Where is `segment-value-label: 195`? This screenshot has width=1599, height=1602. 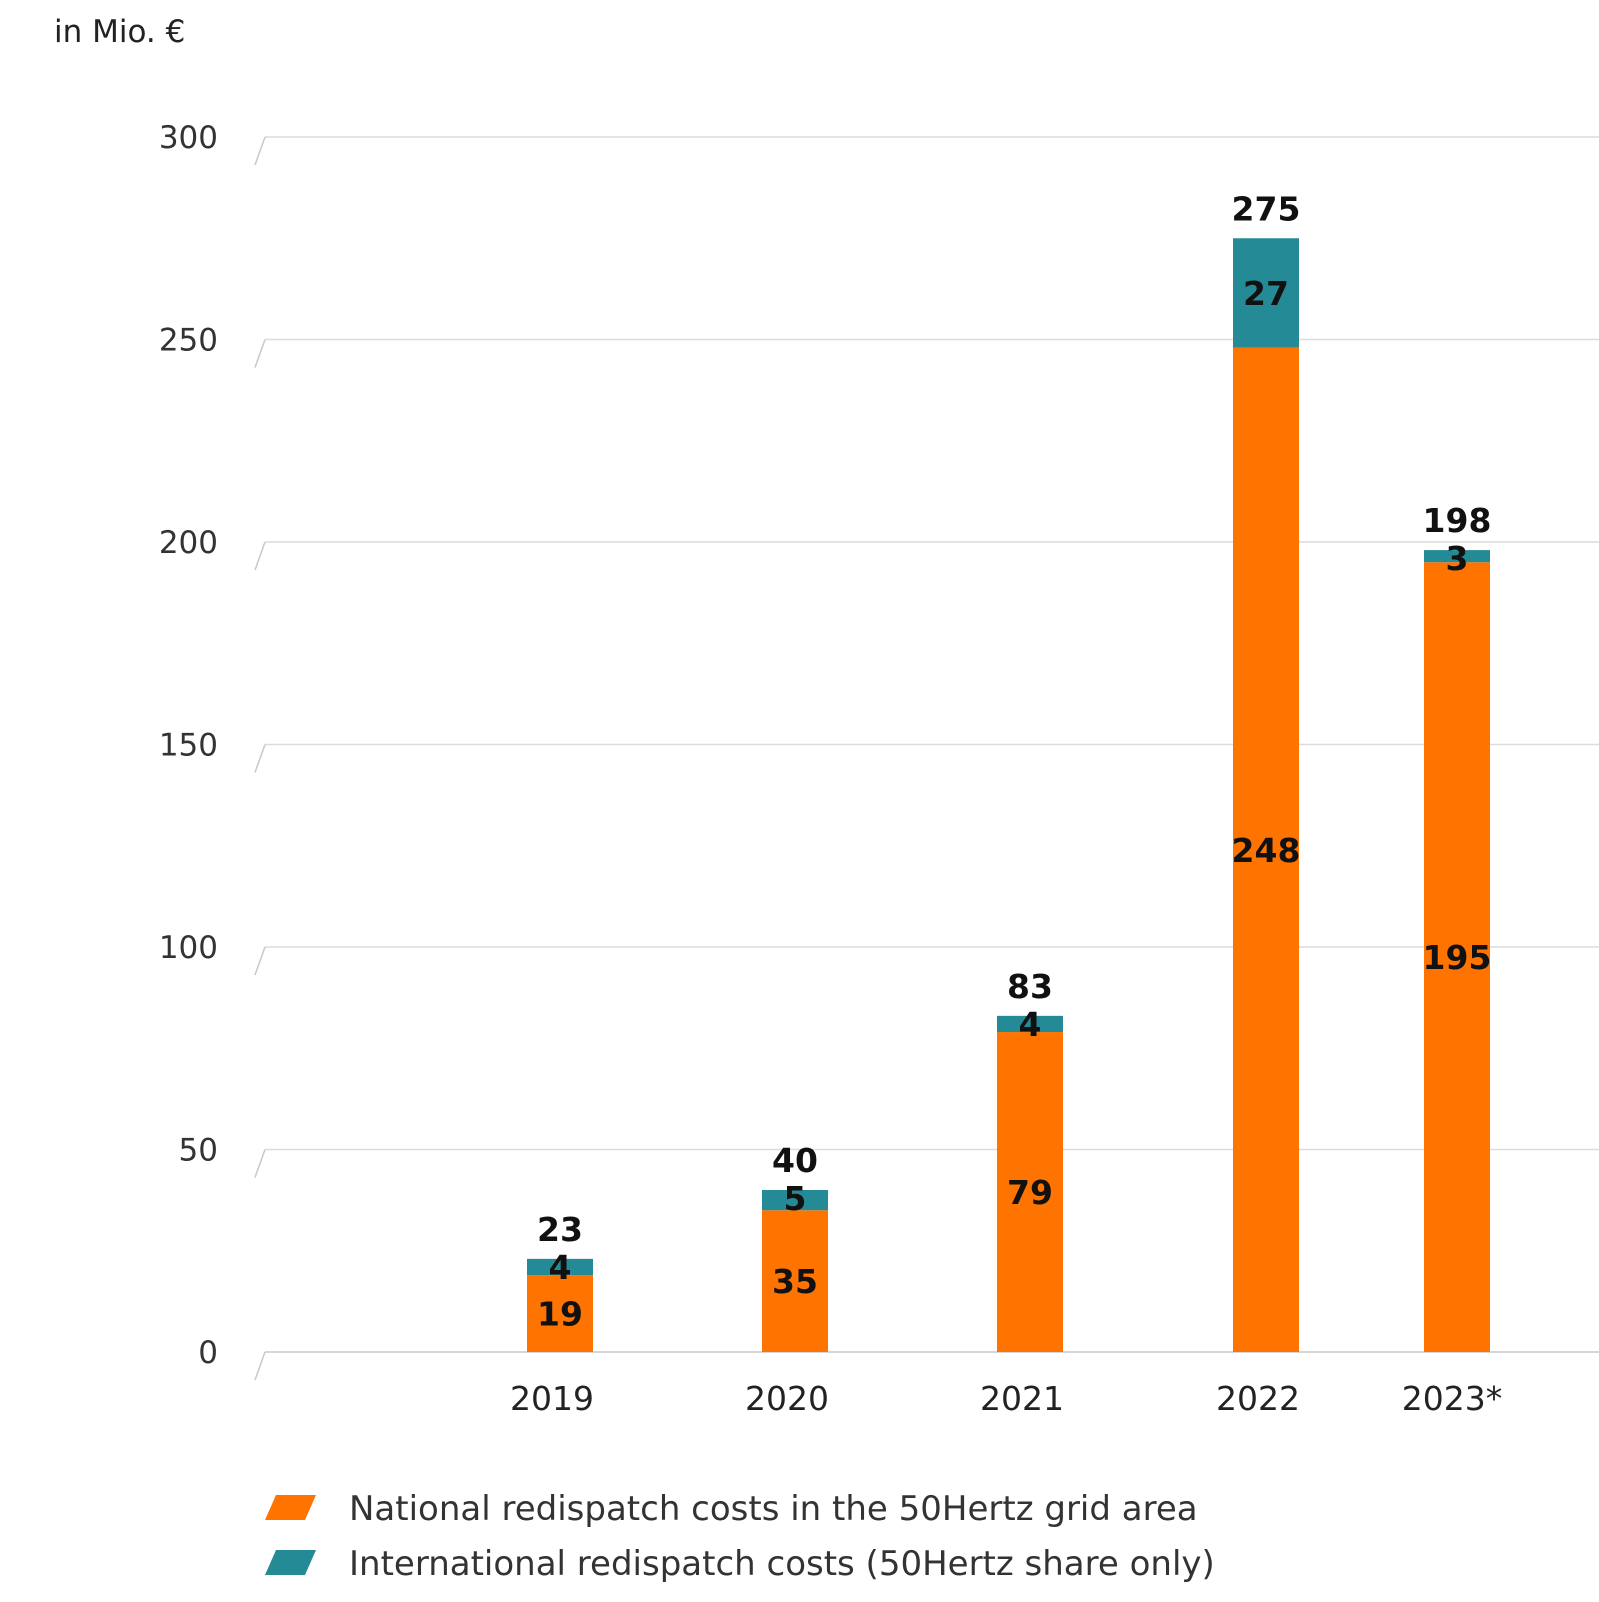
segment-value-label: 195 is located at coordinates (1457, 957).